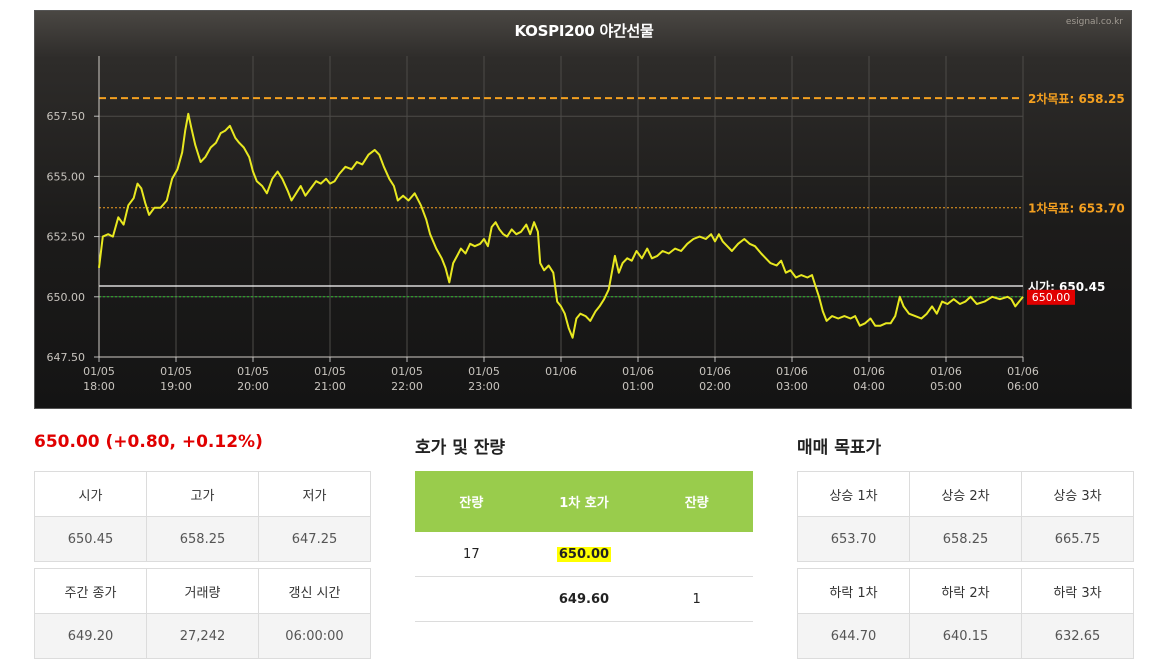 The width and height of the screenshot is (1153, 663). I want to click on quote-price: 649.60, so click(584, 599).